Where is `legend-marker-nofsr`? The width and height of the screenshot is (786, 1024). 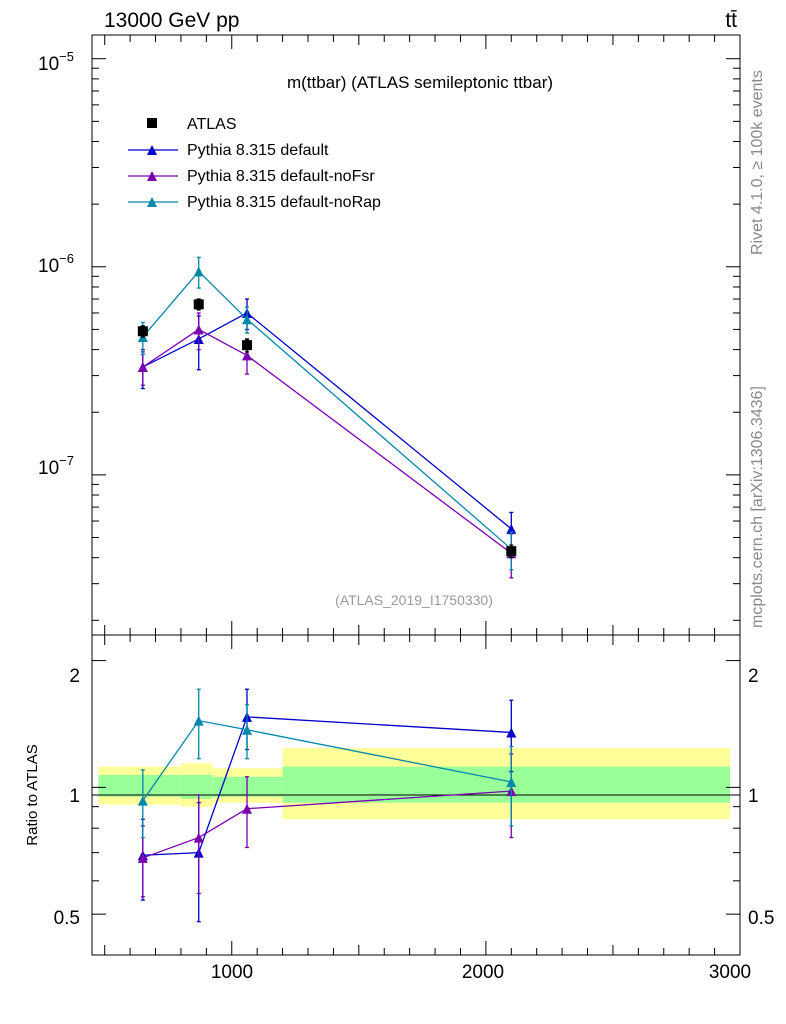 legend-marker-nofsr is located at coordinates (152, 176).